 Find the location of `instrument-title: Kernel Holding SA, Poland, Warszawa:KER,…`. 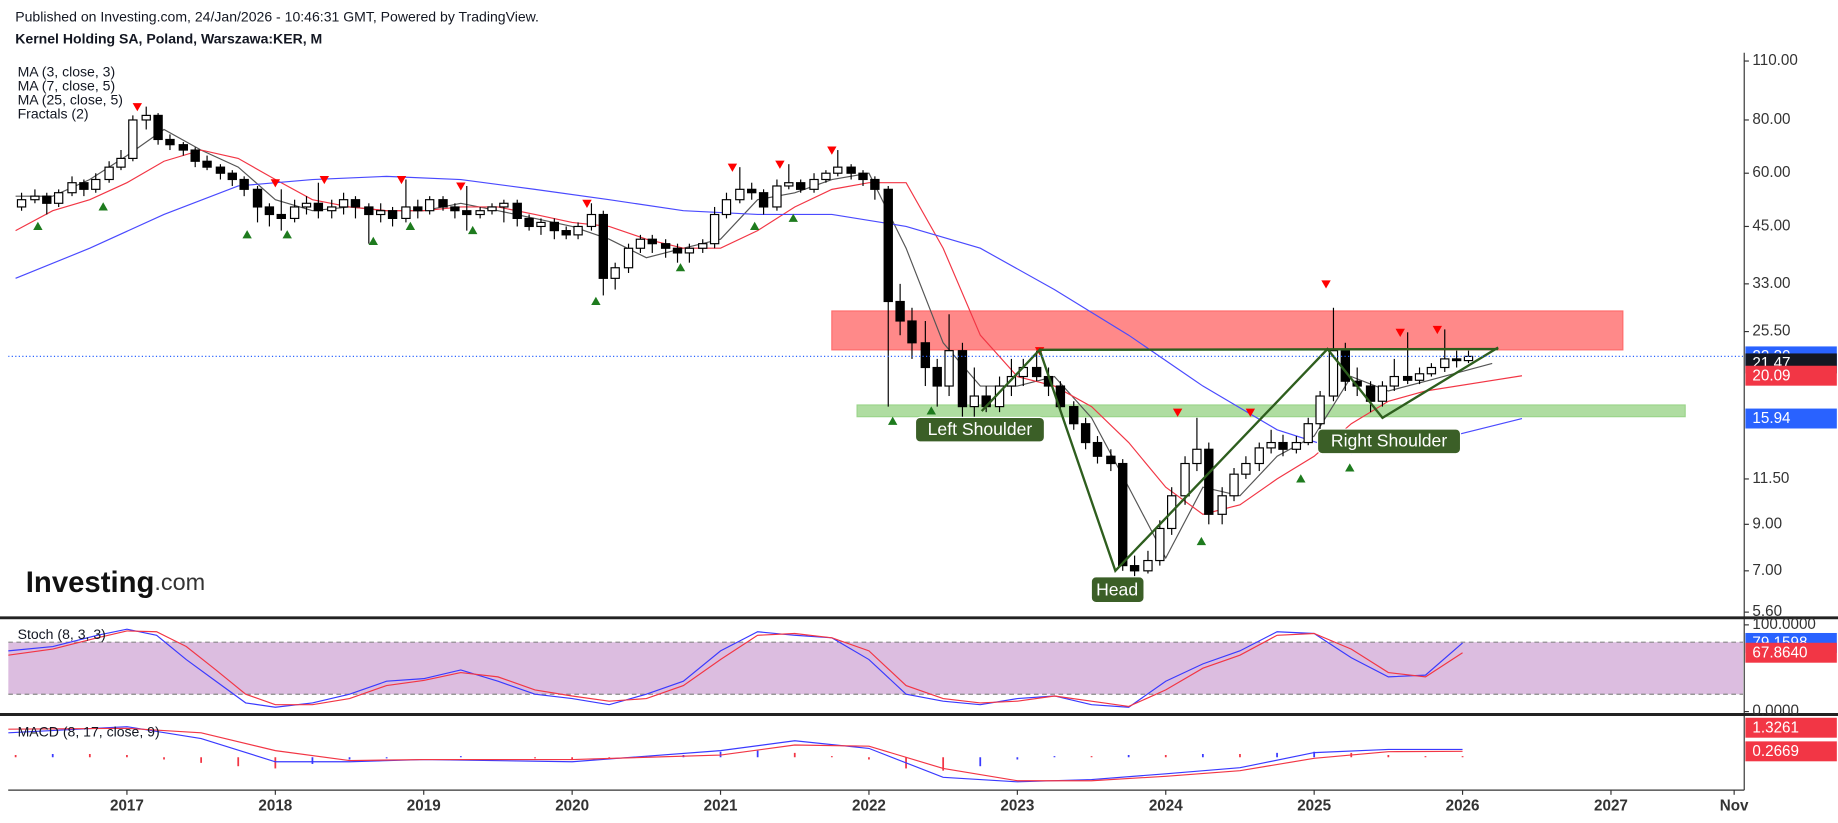

instrument-title: Kernel Holding SA, Poland, Warszawa:KER,… is located at coordinates (168, 39).